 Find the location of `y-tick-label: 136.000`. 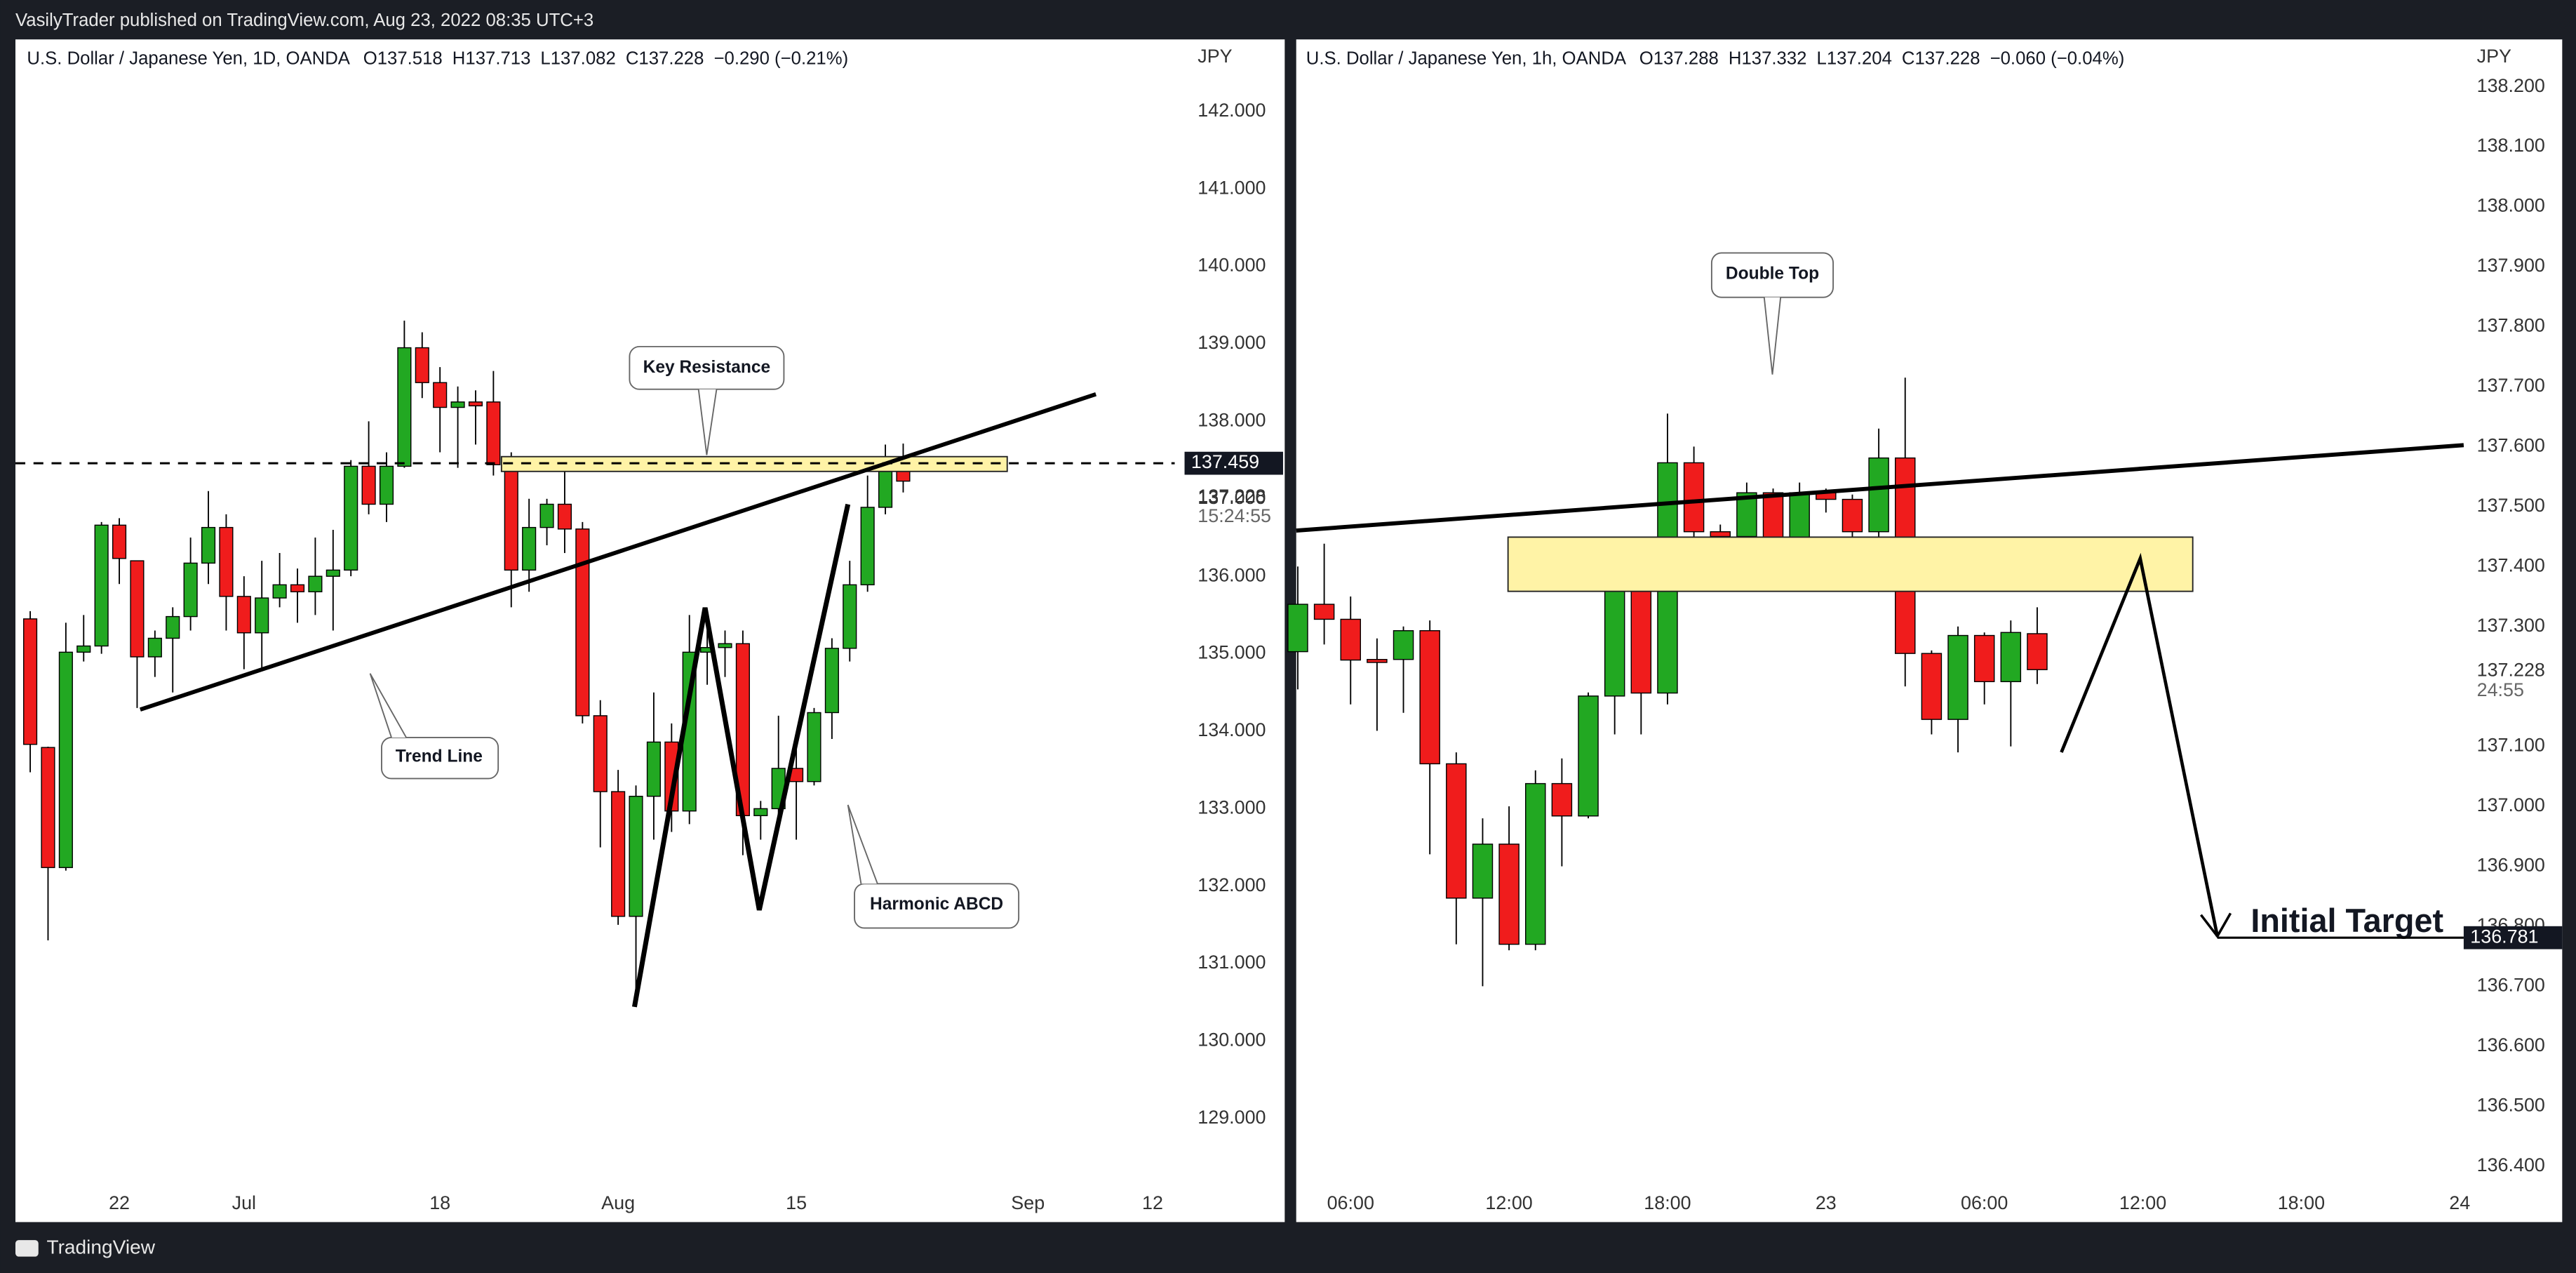

y-tick-label: 136.000 is located at coordinates (1232, 575).